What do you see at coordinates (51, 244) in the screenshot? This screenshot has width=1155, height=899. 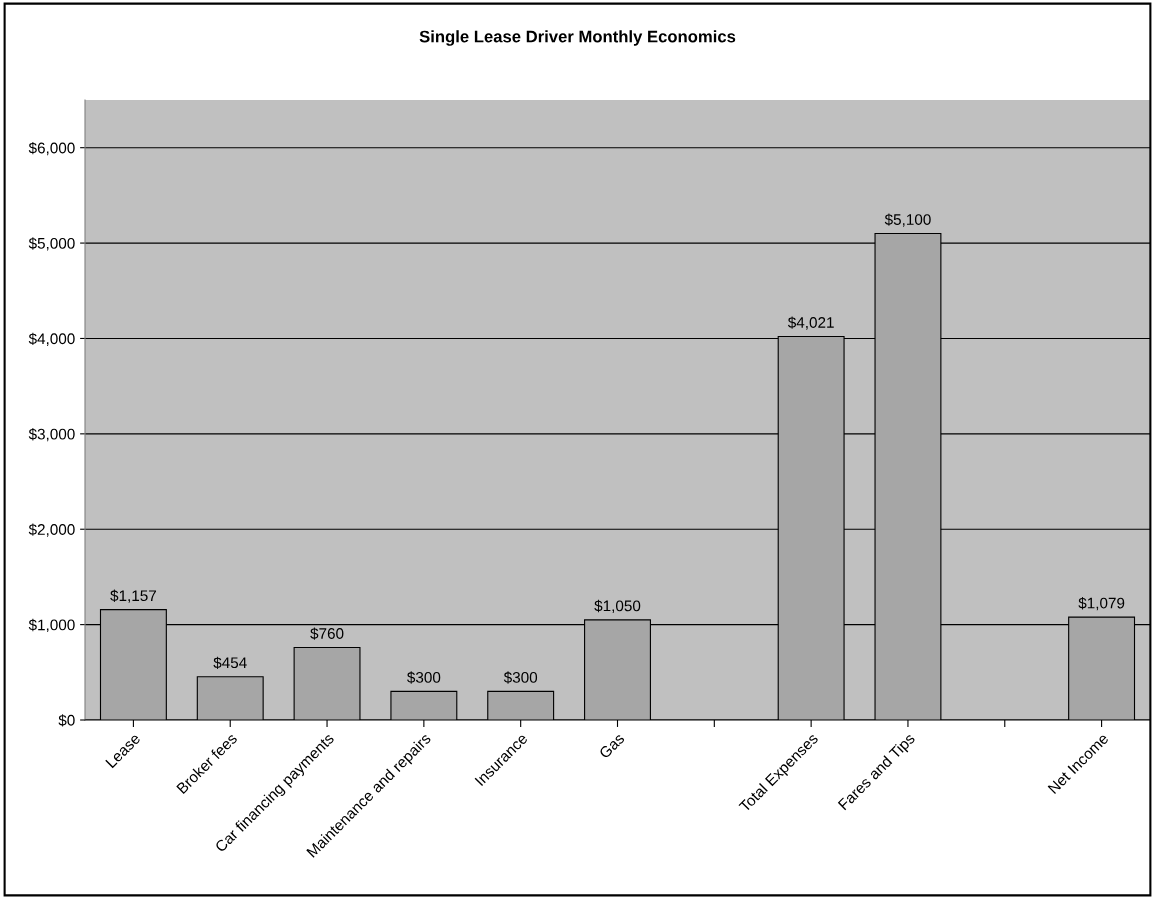 I see `y-tick-label: $5,000` at bounding box center [51, 244].